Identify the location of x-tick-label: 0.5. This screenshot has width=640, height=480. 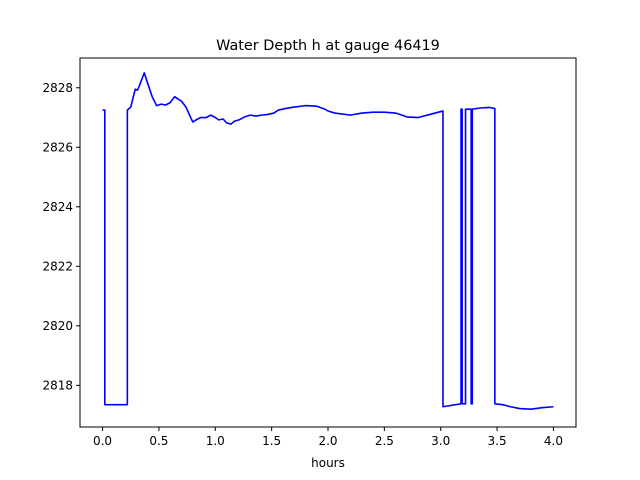
(158, 441).